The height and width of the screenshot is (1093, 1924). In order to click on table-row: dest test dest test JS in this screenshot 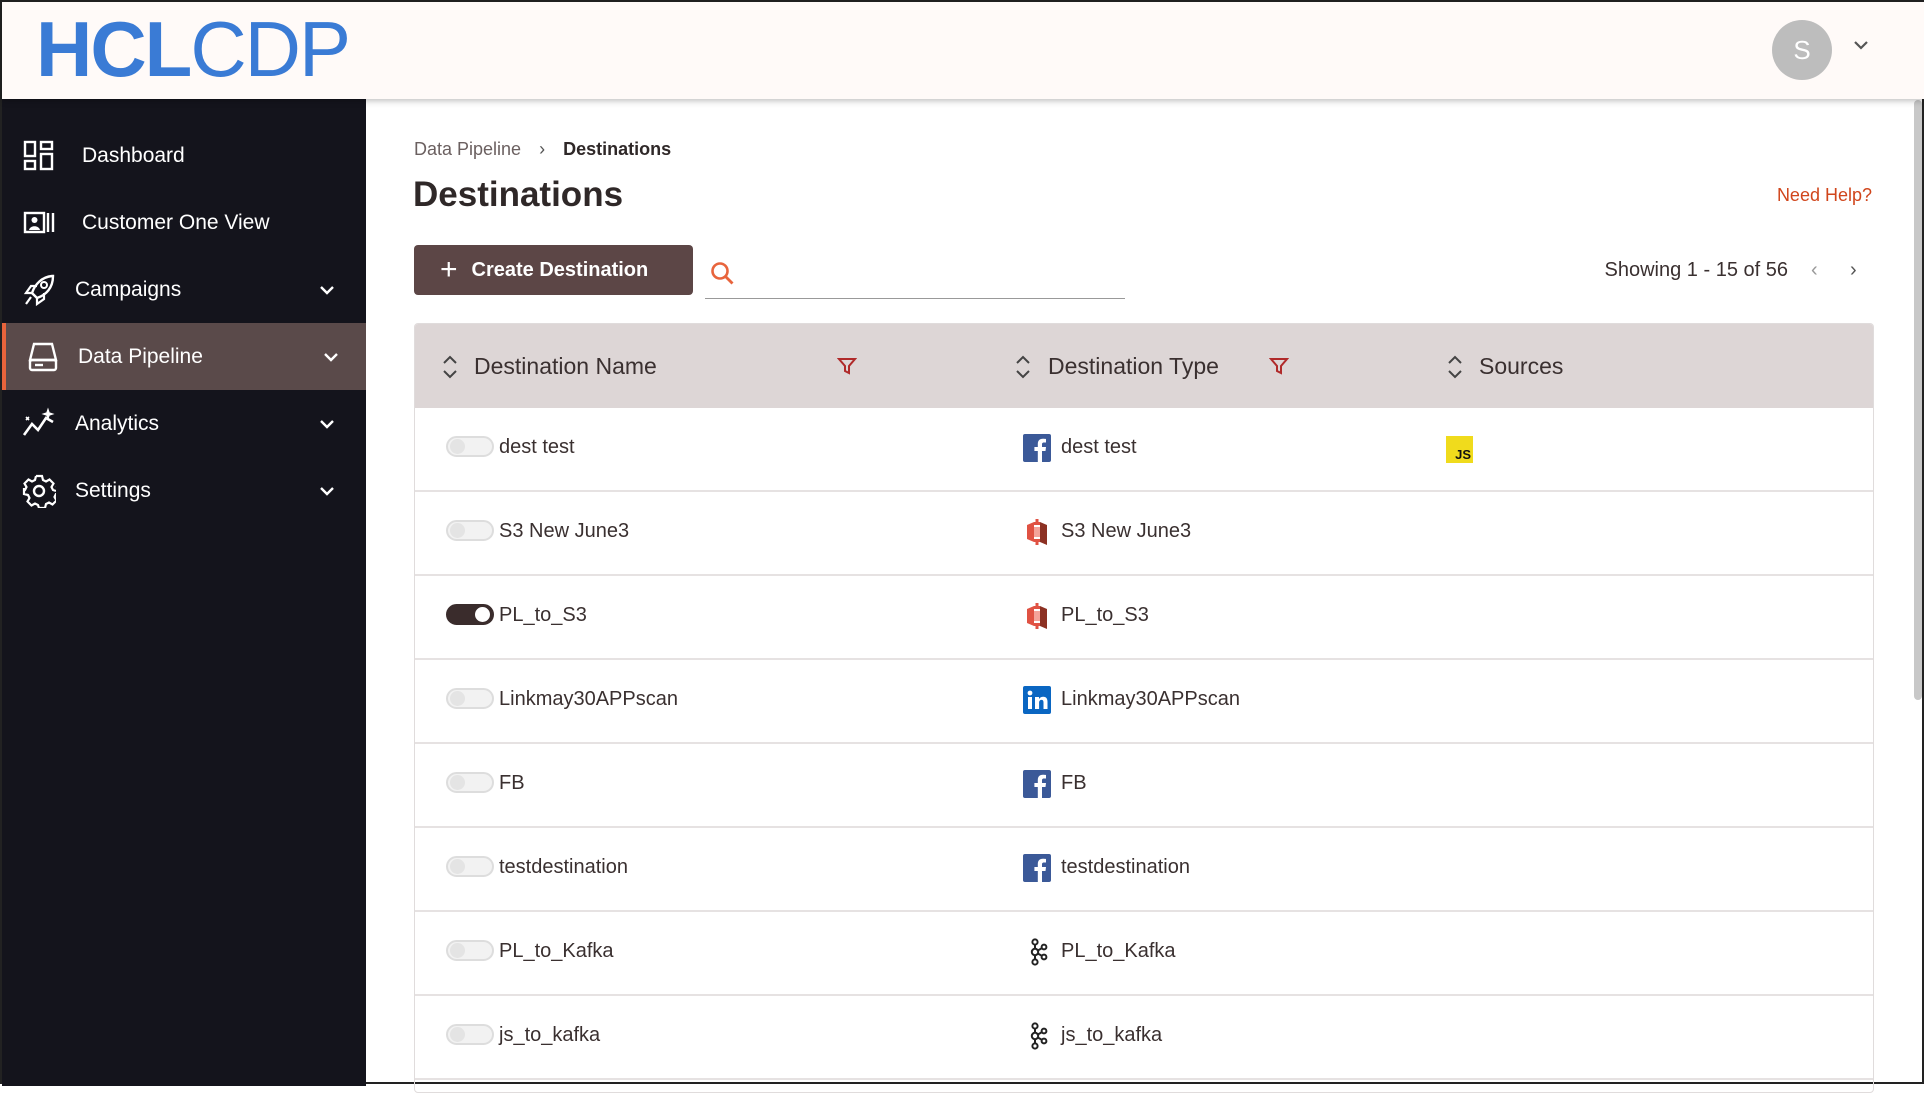, I will do `click(1144, 450)`.